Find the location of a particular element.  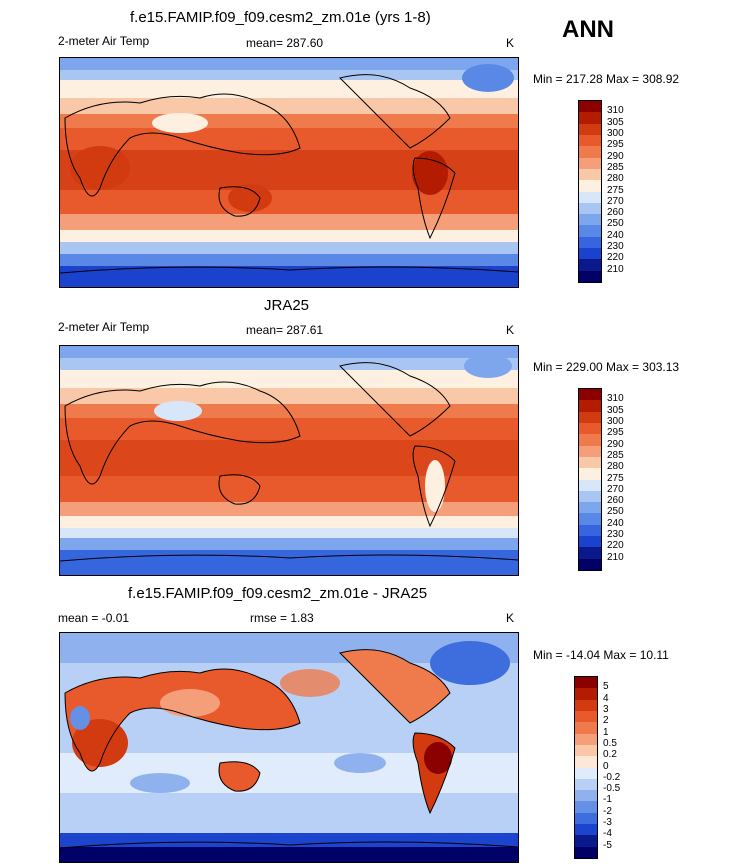

panel-3-title: f.e15.FAMIP.f09_f09.cesm2_zm.01e - JRA25 is located at coordinates (278, 593).